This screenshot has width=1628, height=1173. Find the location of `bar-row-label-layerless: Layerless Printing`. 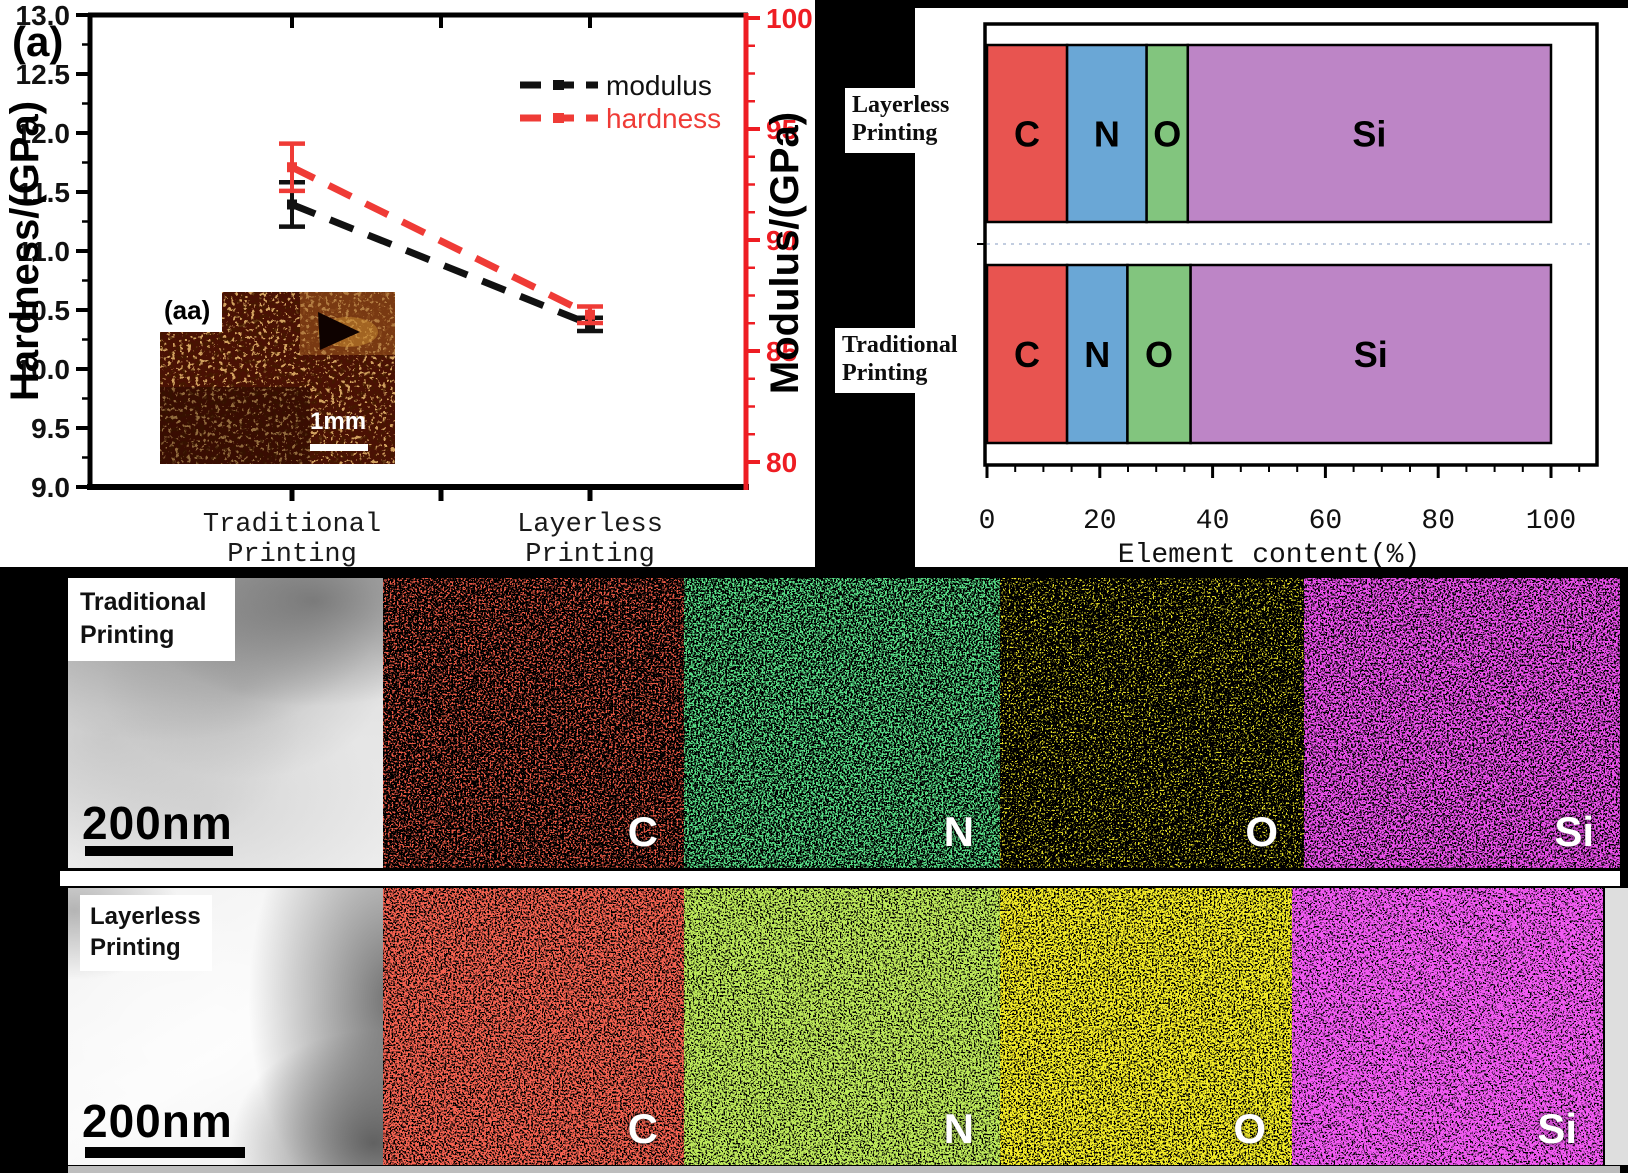

bar-row-label-layerless: Layerless Printing is located at coordinates (905, 120).